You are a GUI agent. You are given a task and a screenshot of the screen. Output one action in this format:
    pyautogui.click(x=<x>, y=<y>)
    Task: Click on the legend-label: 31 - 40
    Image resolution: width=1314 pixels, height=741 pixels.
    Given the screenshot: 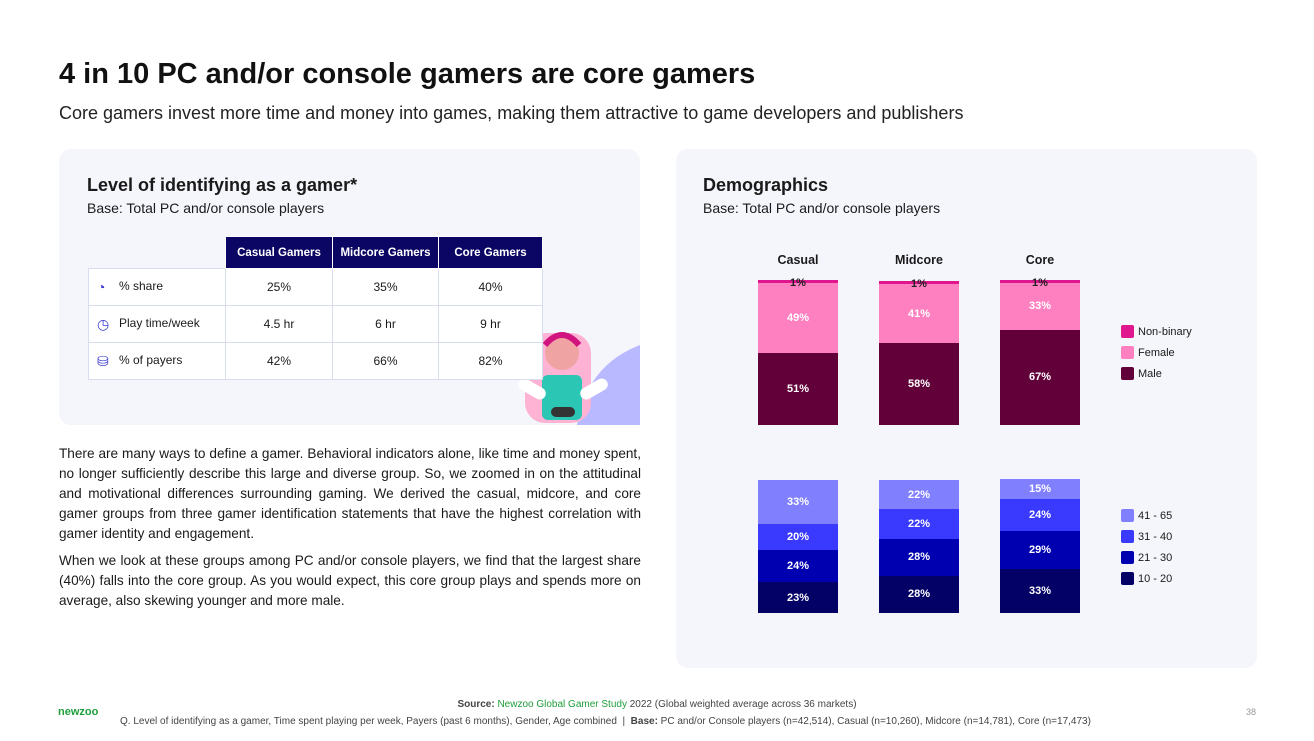 What is the action you would take?
    pyautogui.click(x=1155, y=536)
    